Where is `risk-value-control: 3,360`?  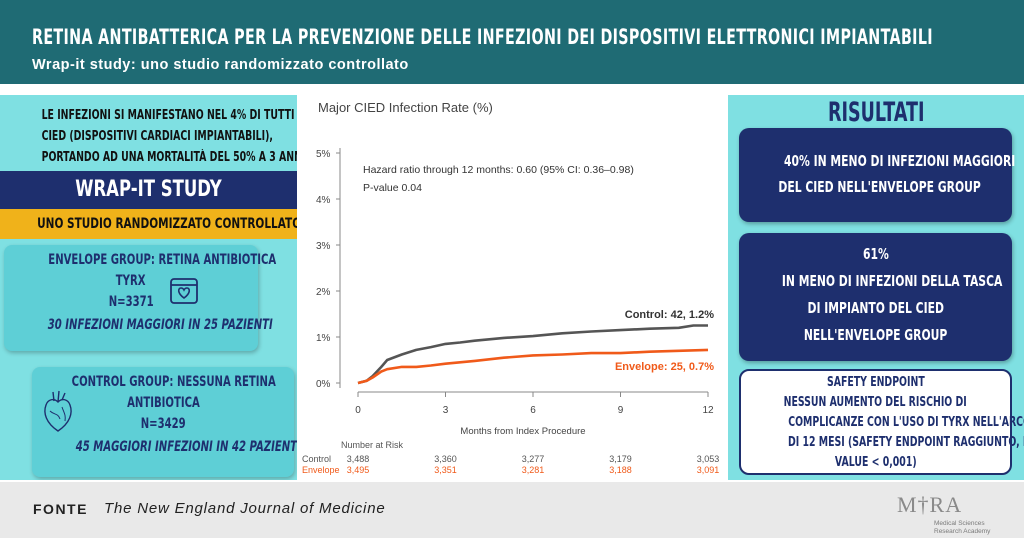 risk-value-control: 3,360 is located at coordinates (445, 459).